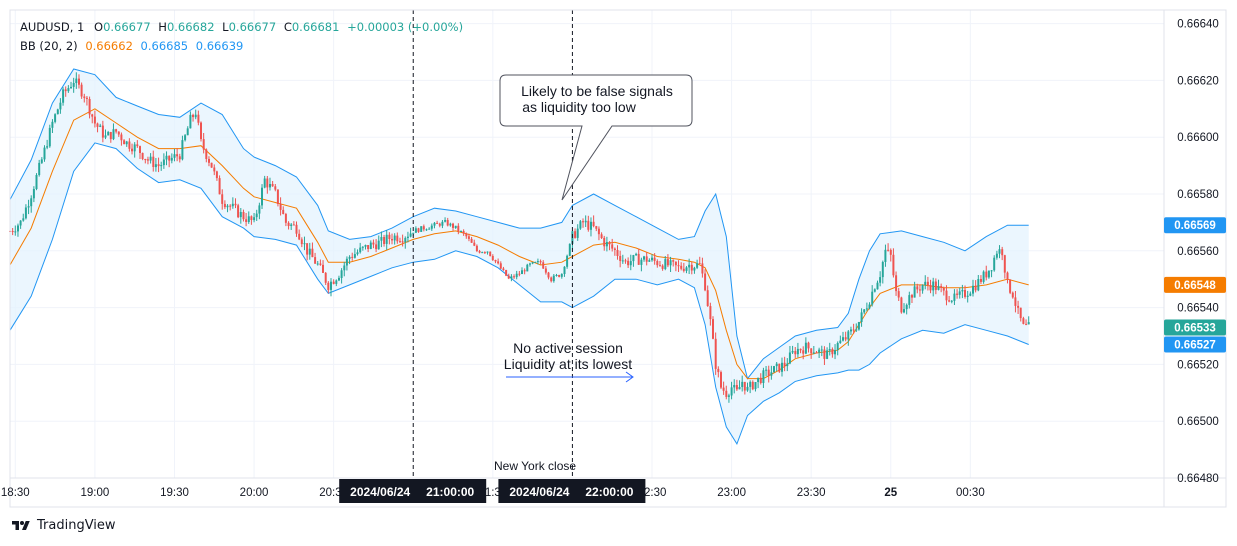 The height and width of the screenshot is (546, 1237). Describe the element at coordinates (380, 492) in the screenshot. I see `time-badge-date: 2024/06/24` at that location.